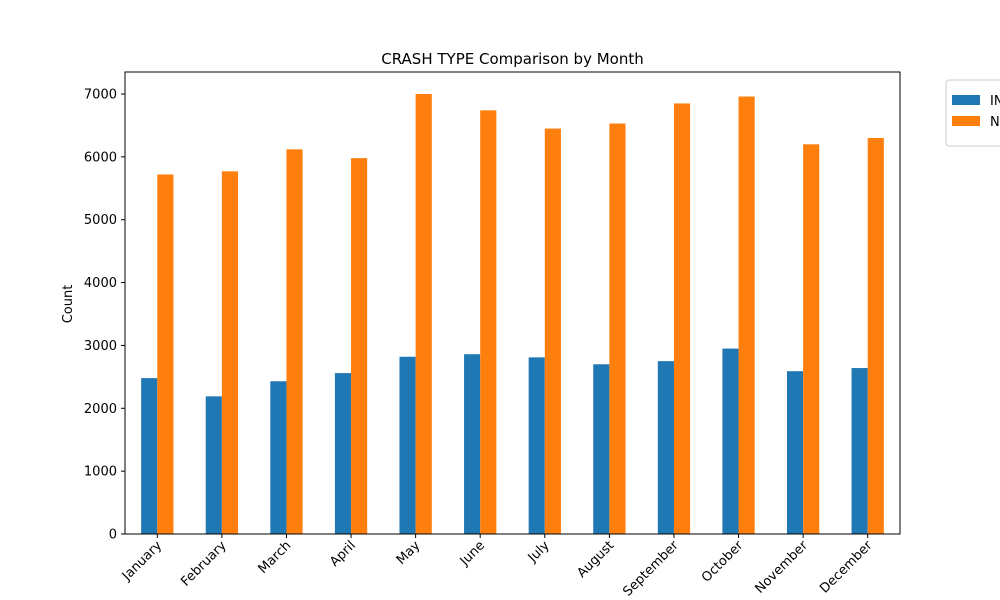 This screenshot has width=1000, height=600. I want to click on y-tick-label: 6000, so click(100, 157).